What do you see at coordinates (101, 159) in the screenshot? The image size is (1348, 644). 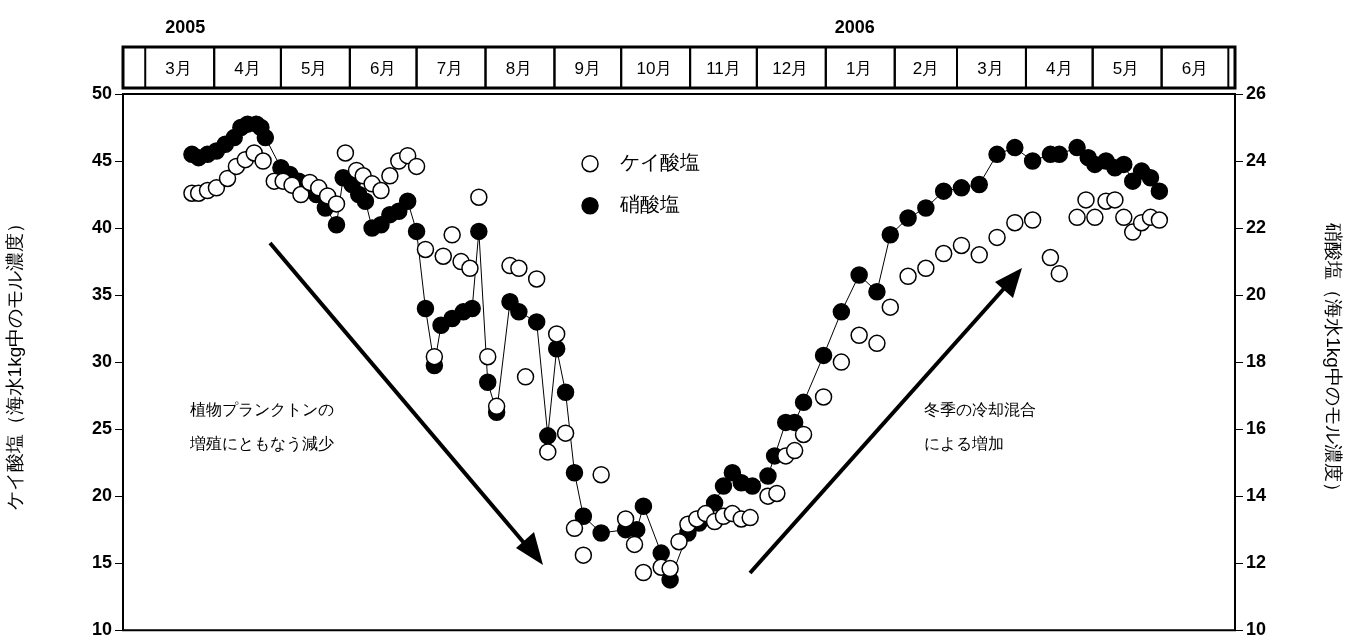 I see `y-tick-label: 45` at bounding box center [101, 159].